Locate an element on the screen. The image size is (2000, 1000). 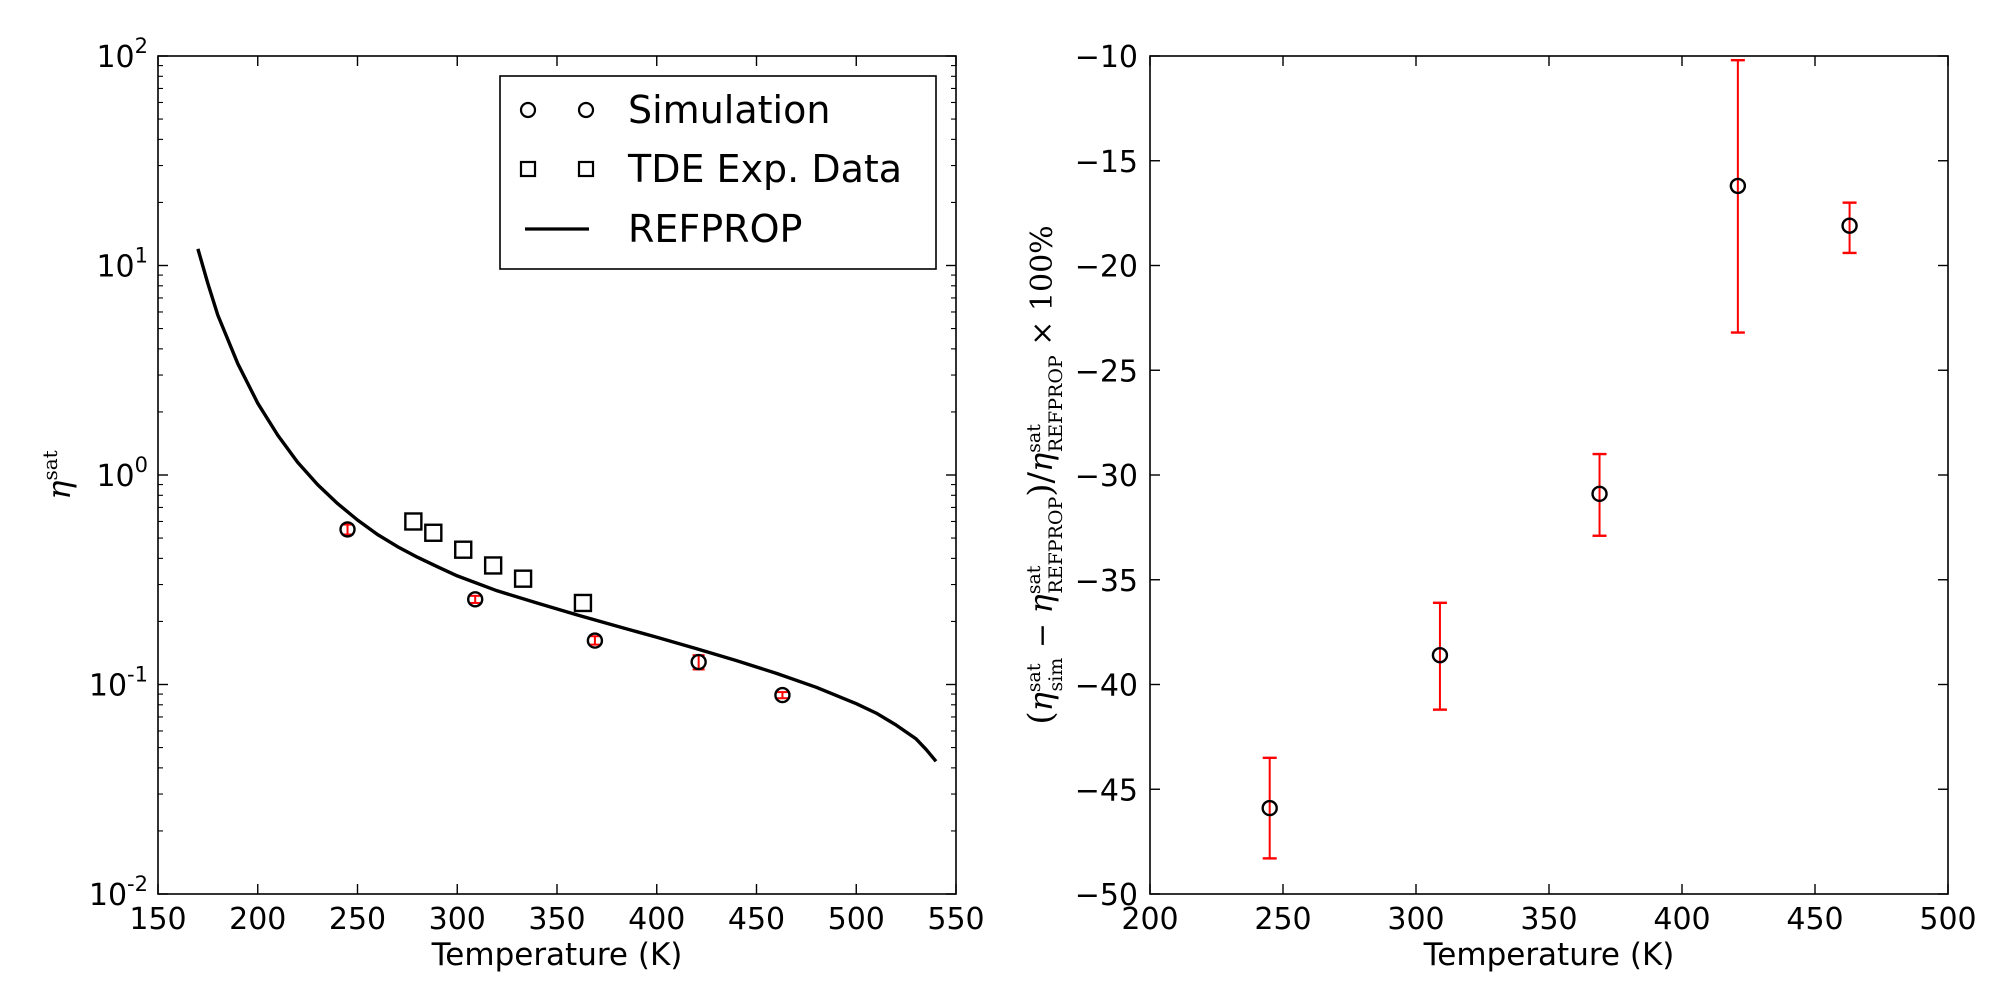
left-x-axis-label: Temperature (K) is located at coordinates (557, 955).